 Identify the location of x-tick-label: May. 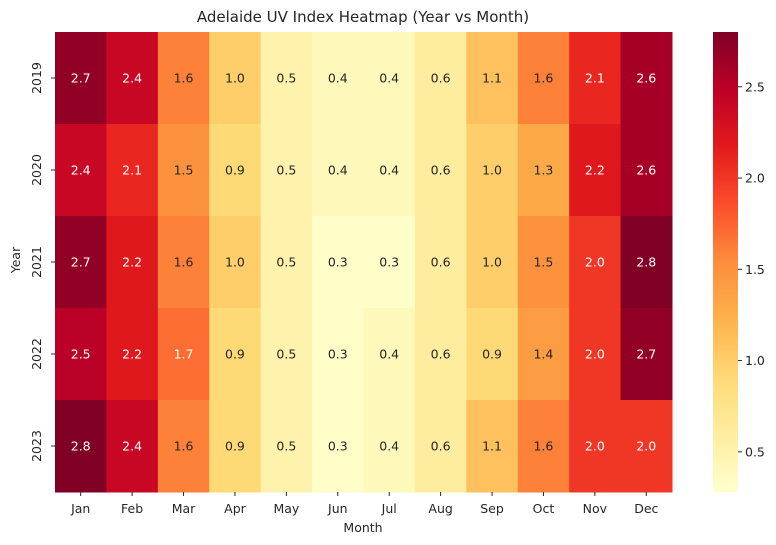
(286, 508).